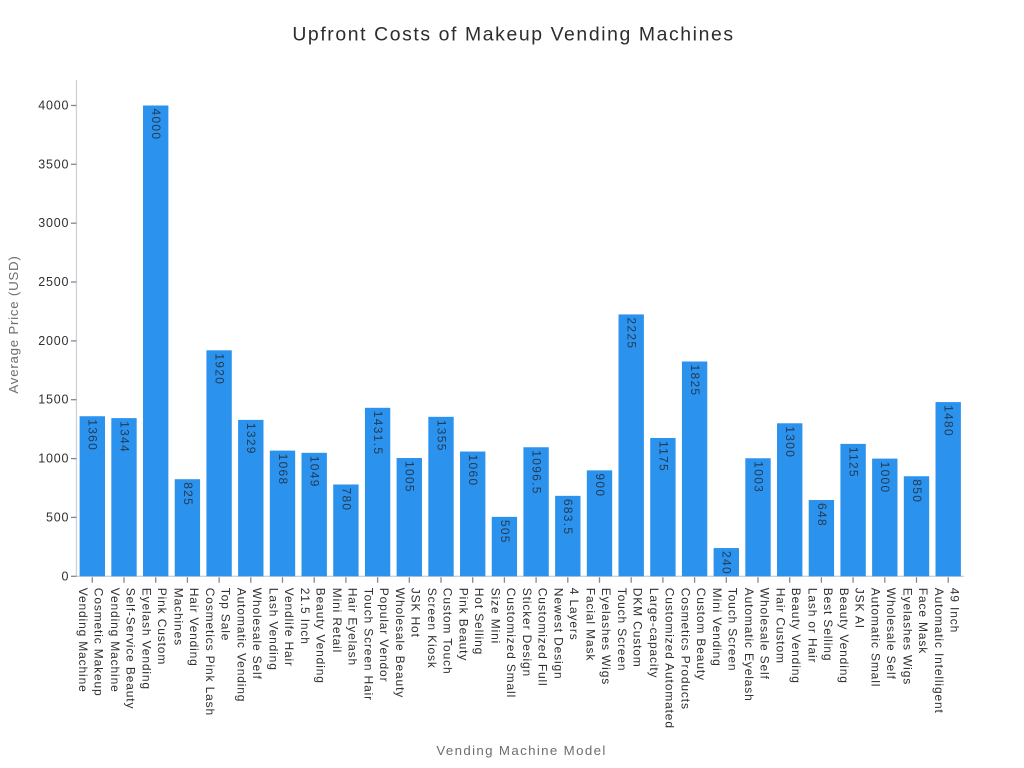 The width and height of the screenshot is (1024, 768). Describe the element at coordinates (535, 637) in the screenshot. I see `svg-text: Customized FullSticker Design` at that location.